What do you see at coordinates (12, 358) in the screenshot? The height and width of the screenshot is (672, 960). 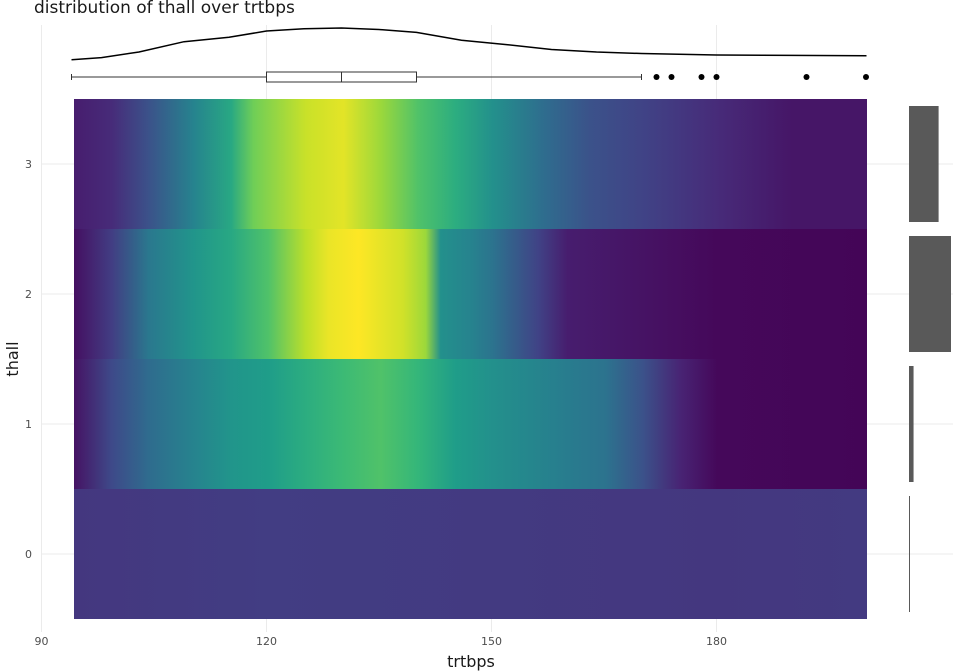 I see `y-axis-title: thall` at bounding box center [12, 358].